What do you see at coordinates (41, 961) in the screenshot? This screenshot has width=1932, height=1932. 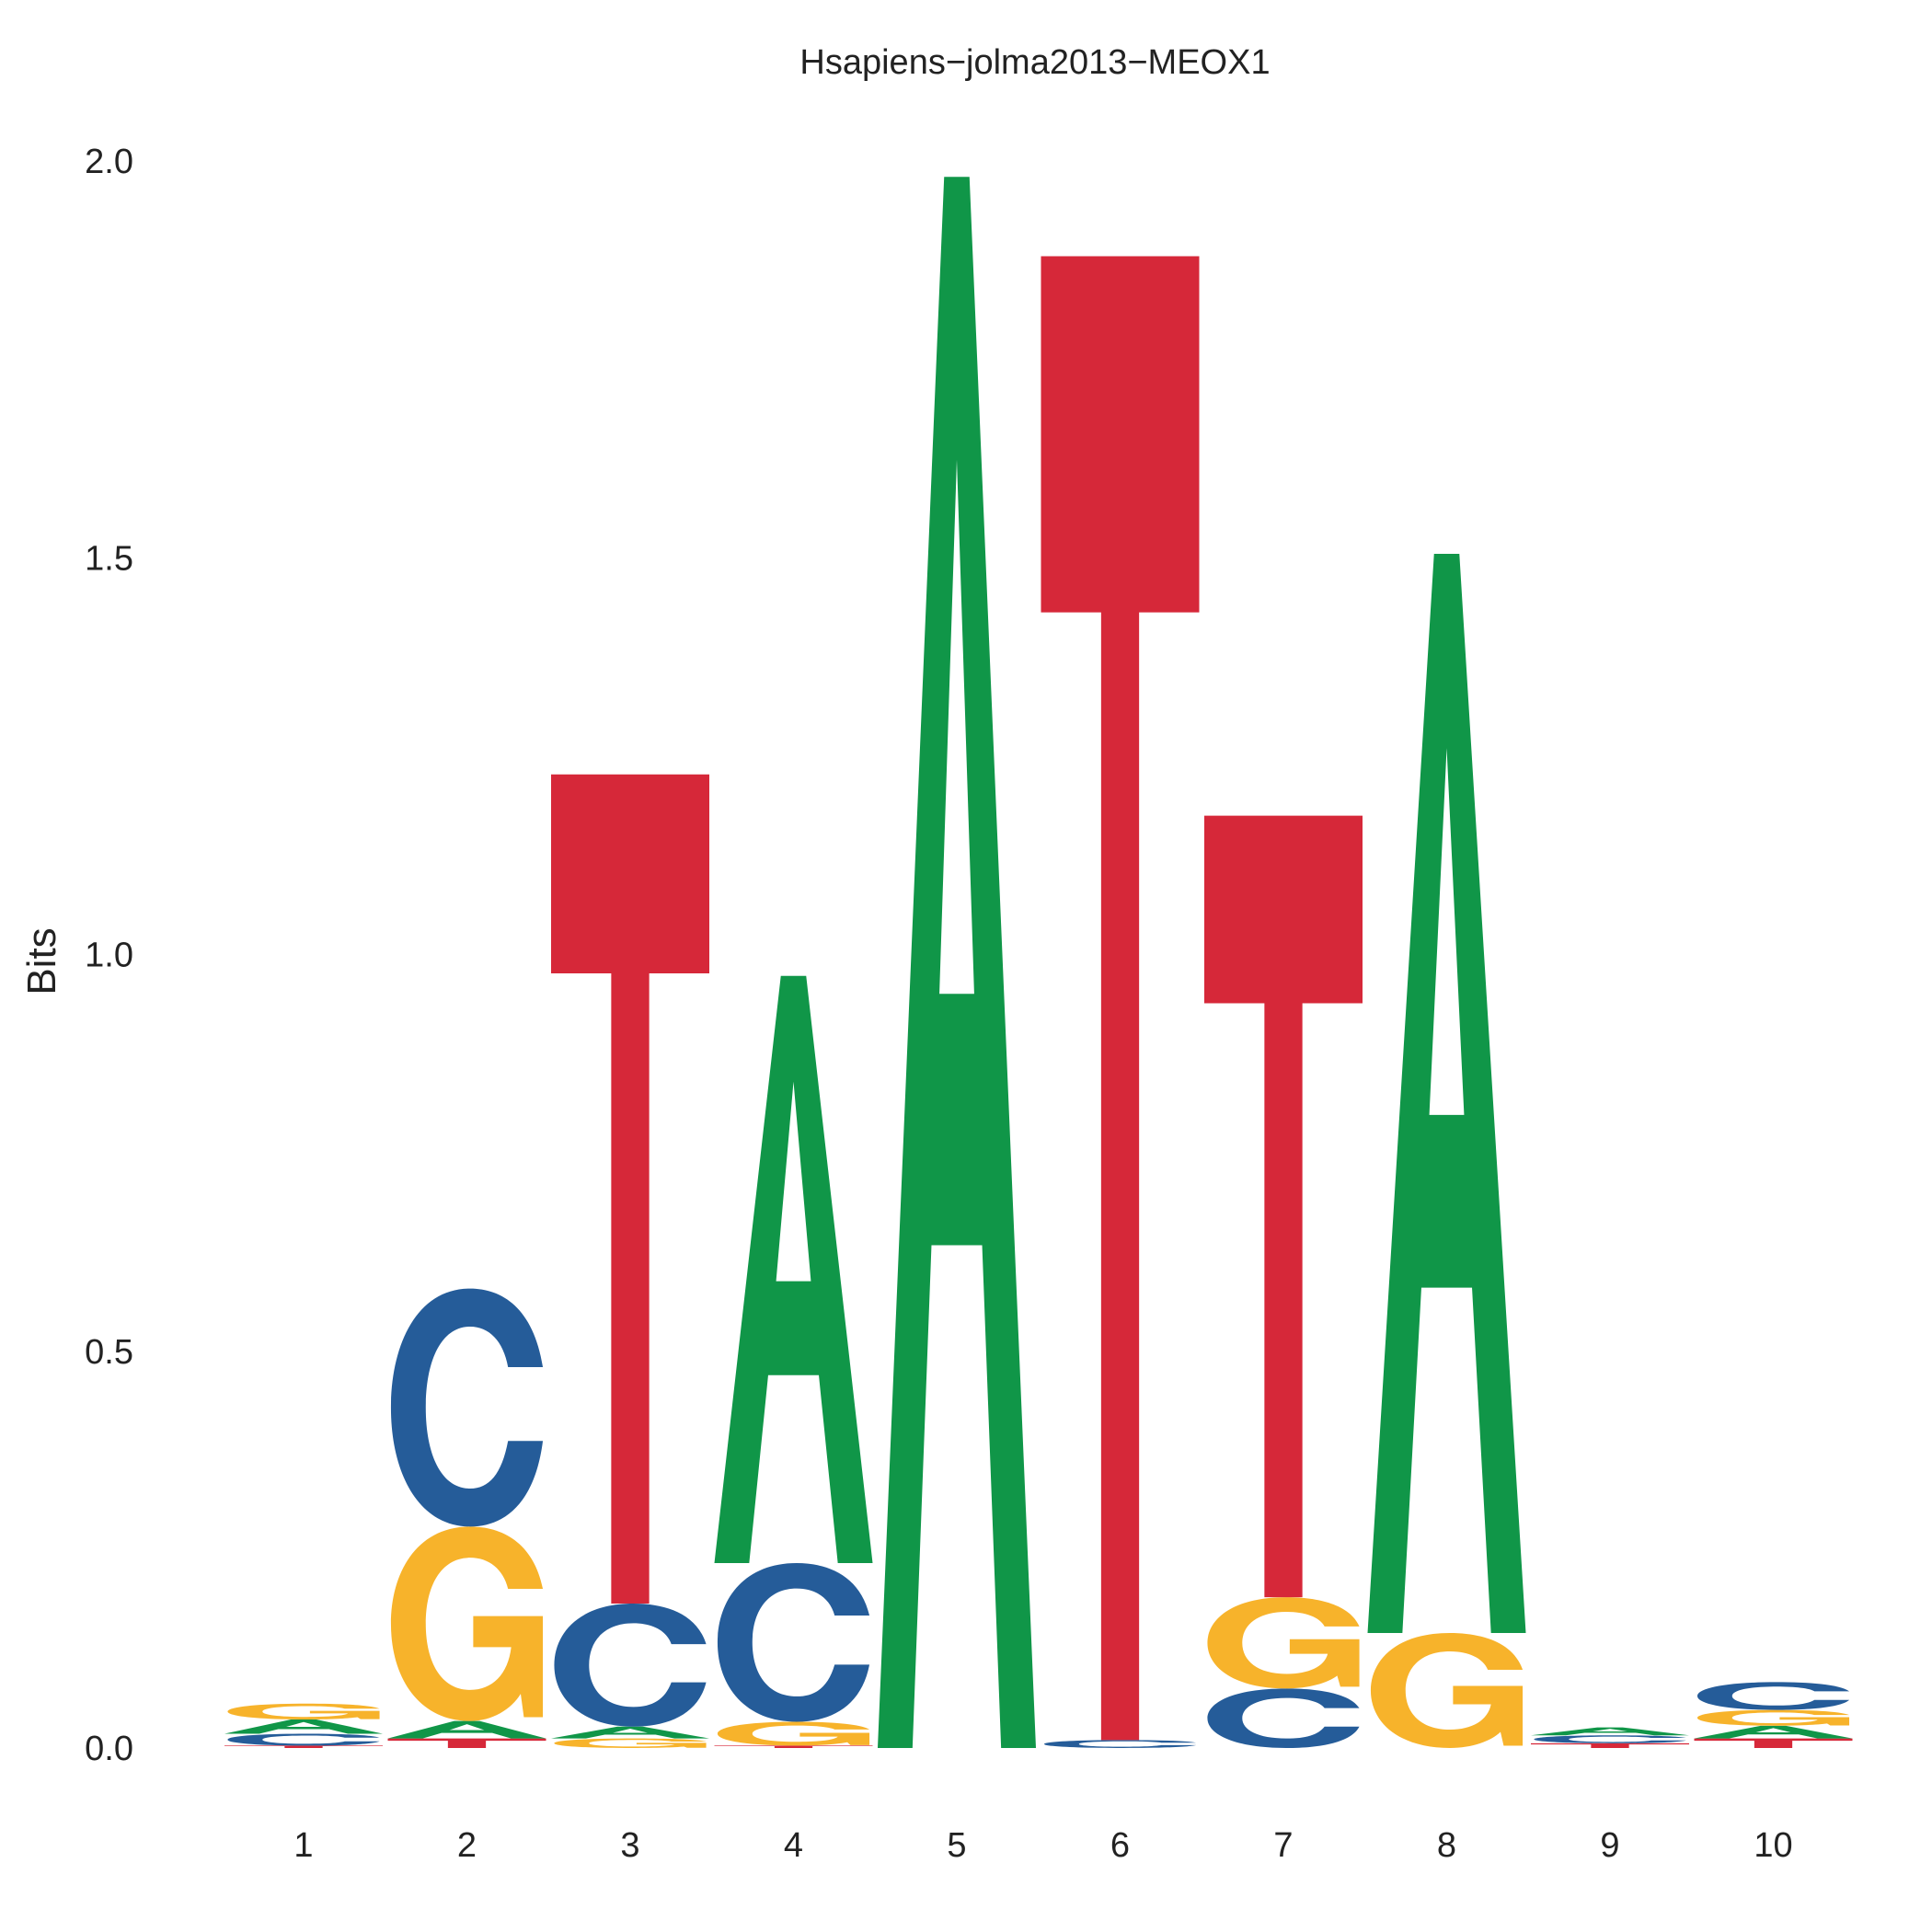 I see `y-axis-label: Bits` at bounding box center [41, 961].